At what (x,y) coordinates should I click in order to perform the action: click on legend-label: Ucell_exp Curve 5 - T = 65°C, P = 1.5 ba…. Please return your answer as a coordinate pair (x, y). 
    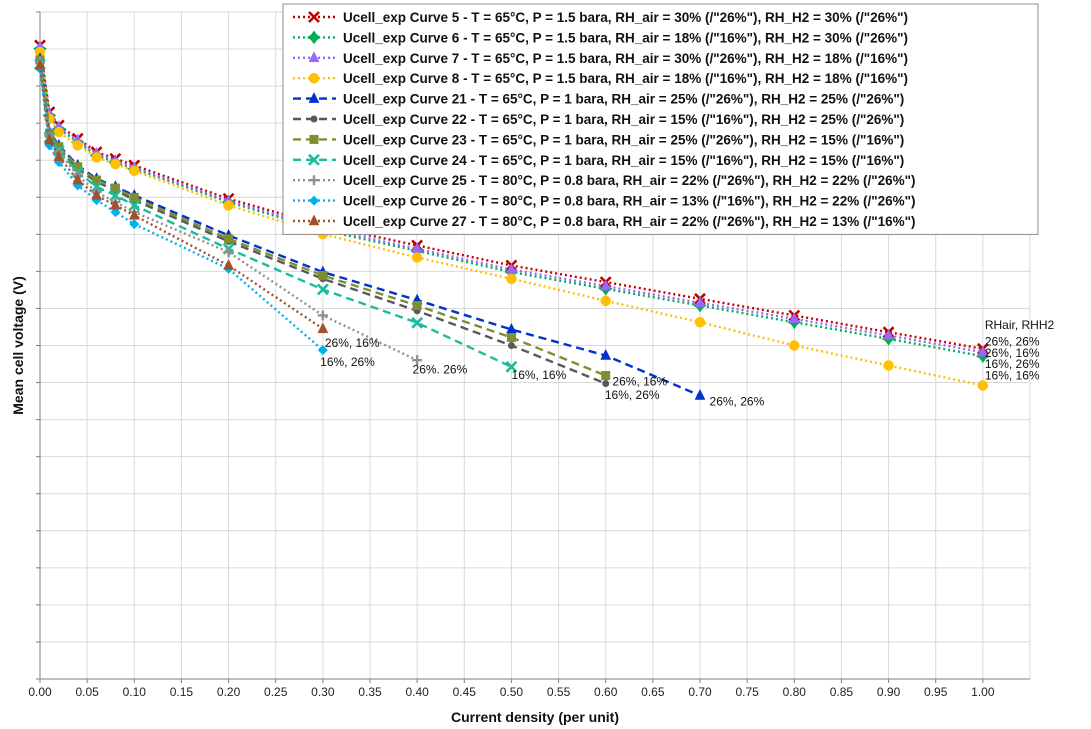
    Looking at the image, I should click on (625, 17).